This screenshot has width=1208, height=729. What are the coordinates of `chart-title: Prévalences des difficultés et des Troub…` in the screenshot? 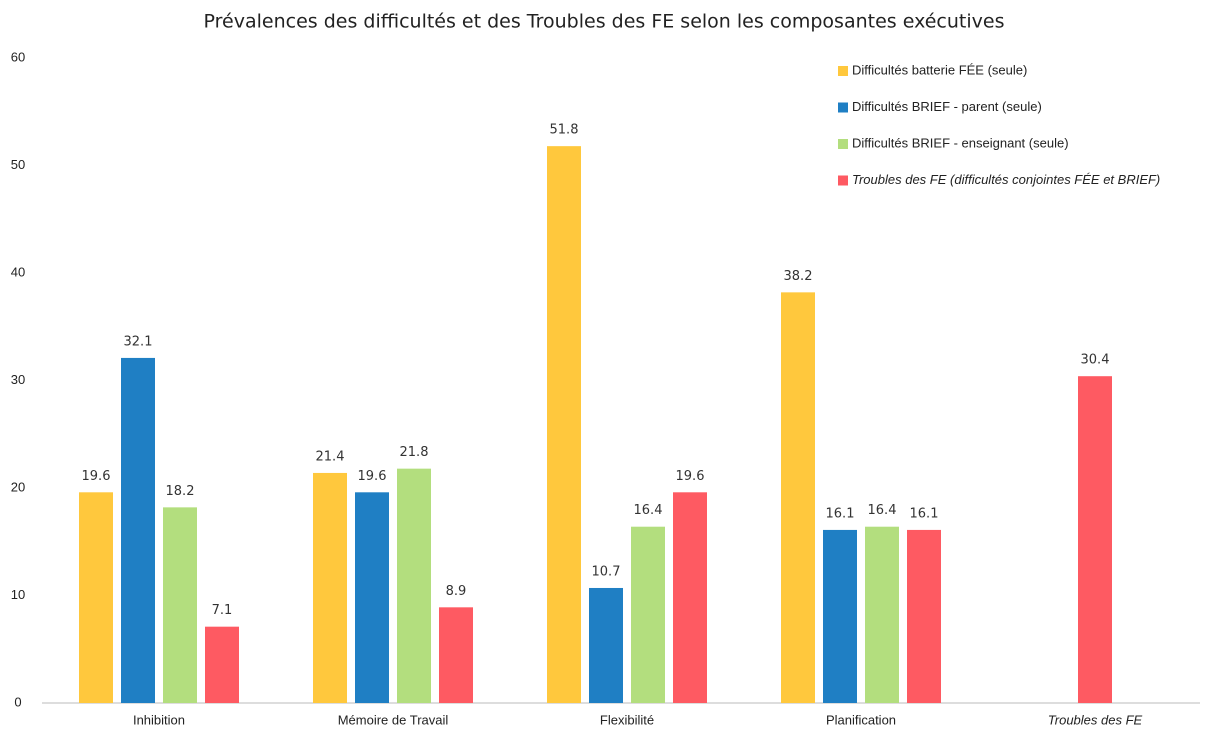 It's located at (604, 22).